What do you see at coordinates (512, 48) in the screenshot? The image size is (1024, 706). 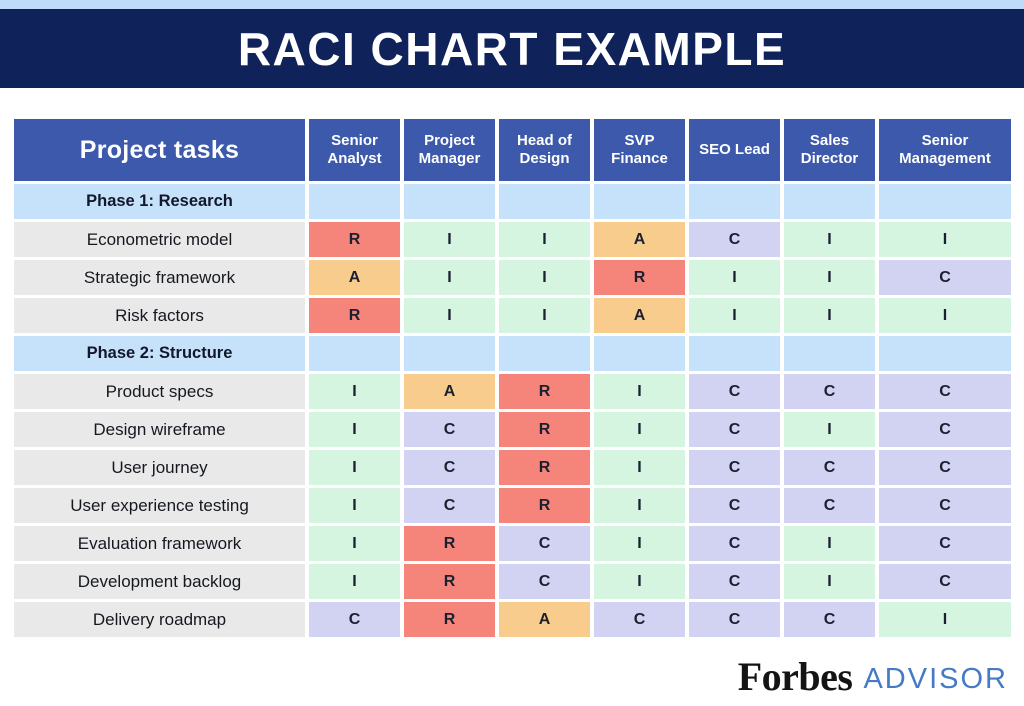 I see `page-title: RACI CHART EXAMPLE` at bounding box center [512, 48].